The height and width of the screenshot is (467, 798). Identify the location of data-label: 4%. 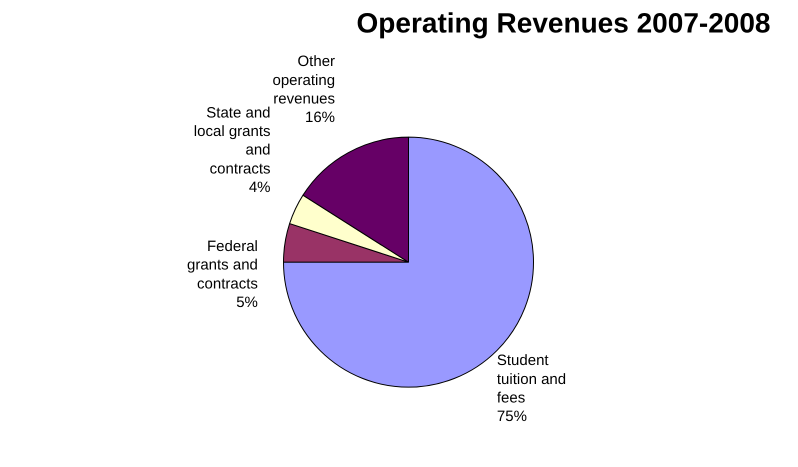
(259, 187).